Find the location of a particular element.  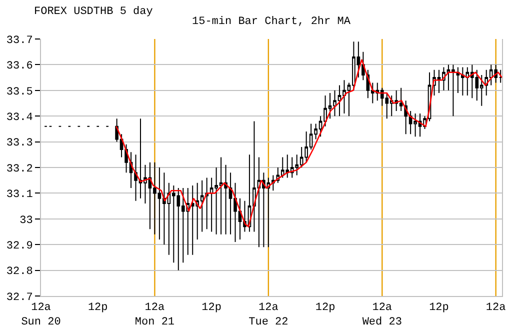

y-tick-label: 33 is located at coordinates (26, 220).